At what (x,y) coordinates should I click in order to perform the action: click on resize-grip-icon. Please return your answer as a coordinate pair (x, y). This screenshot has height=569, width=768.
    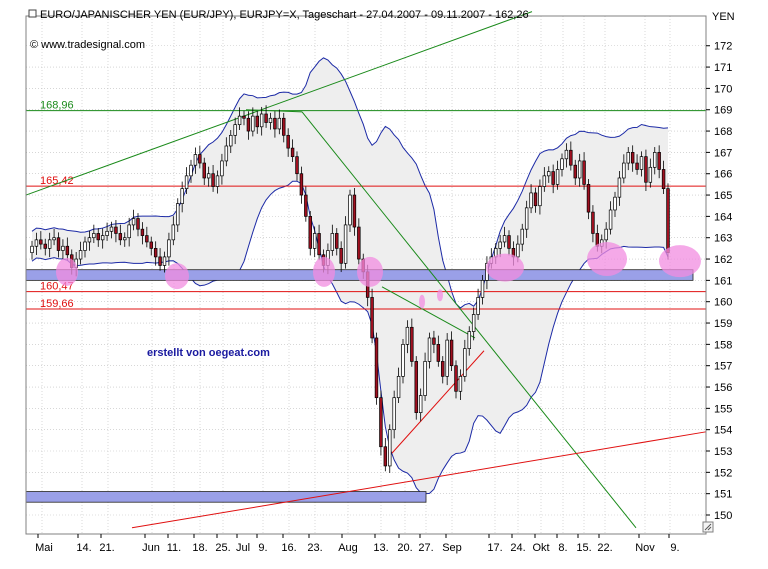
    Looking at the image, I should click on (708, 527).